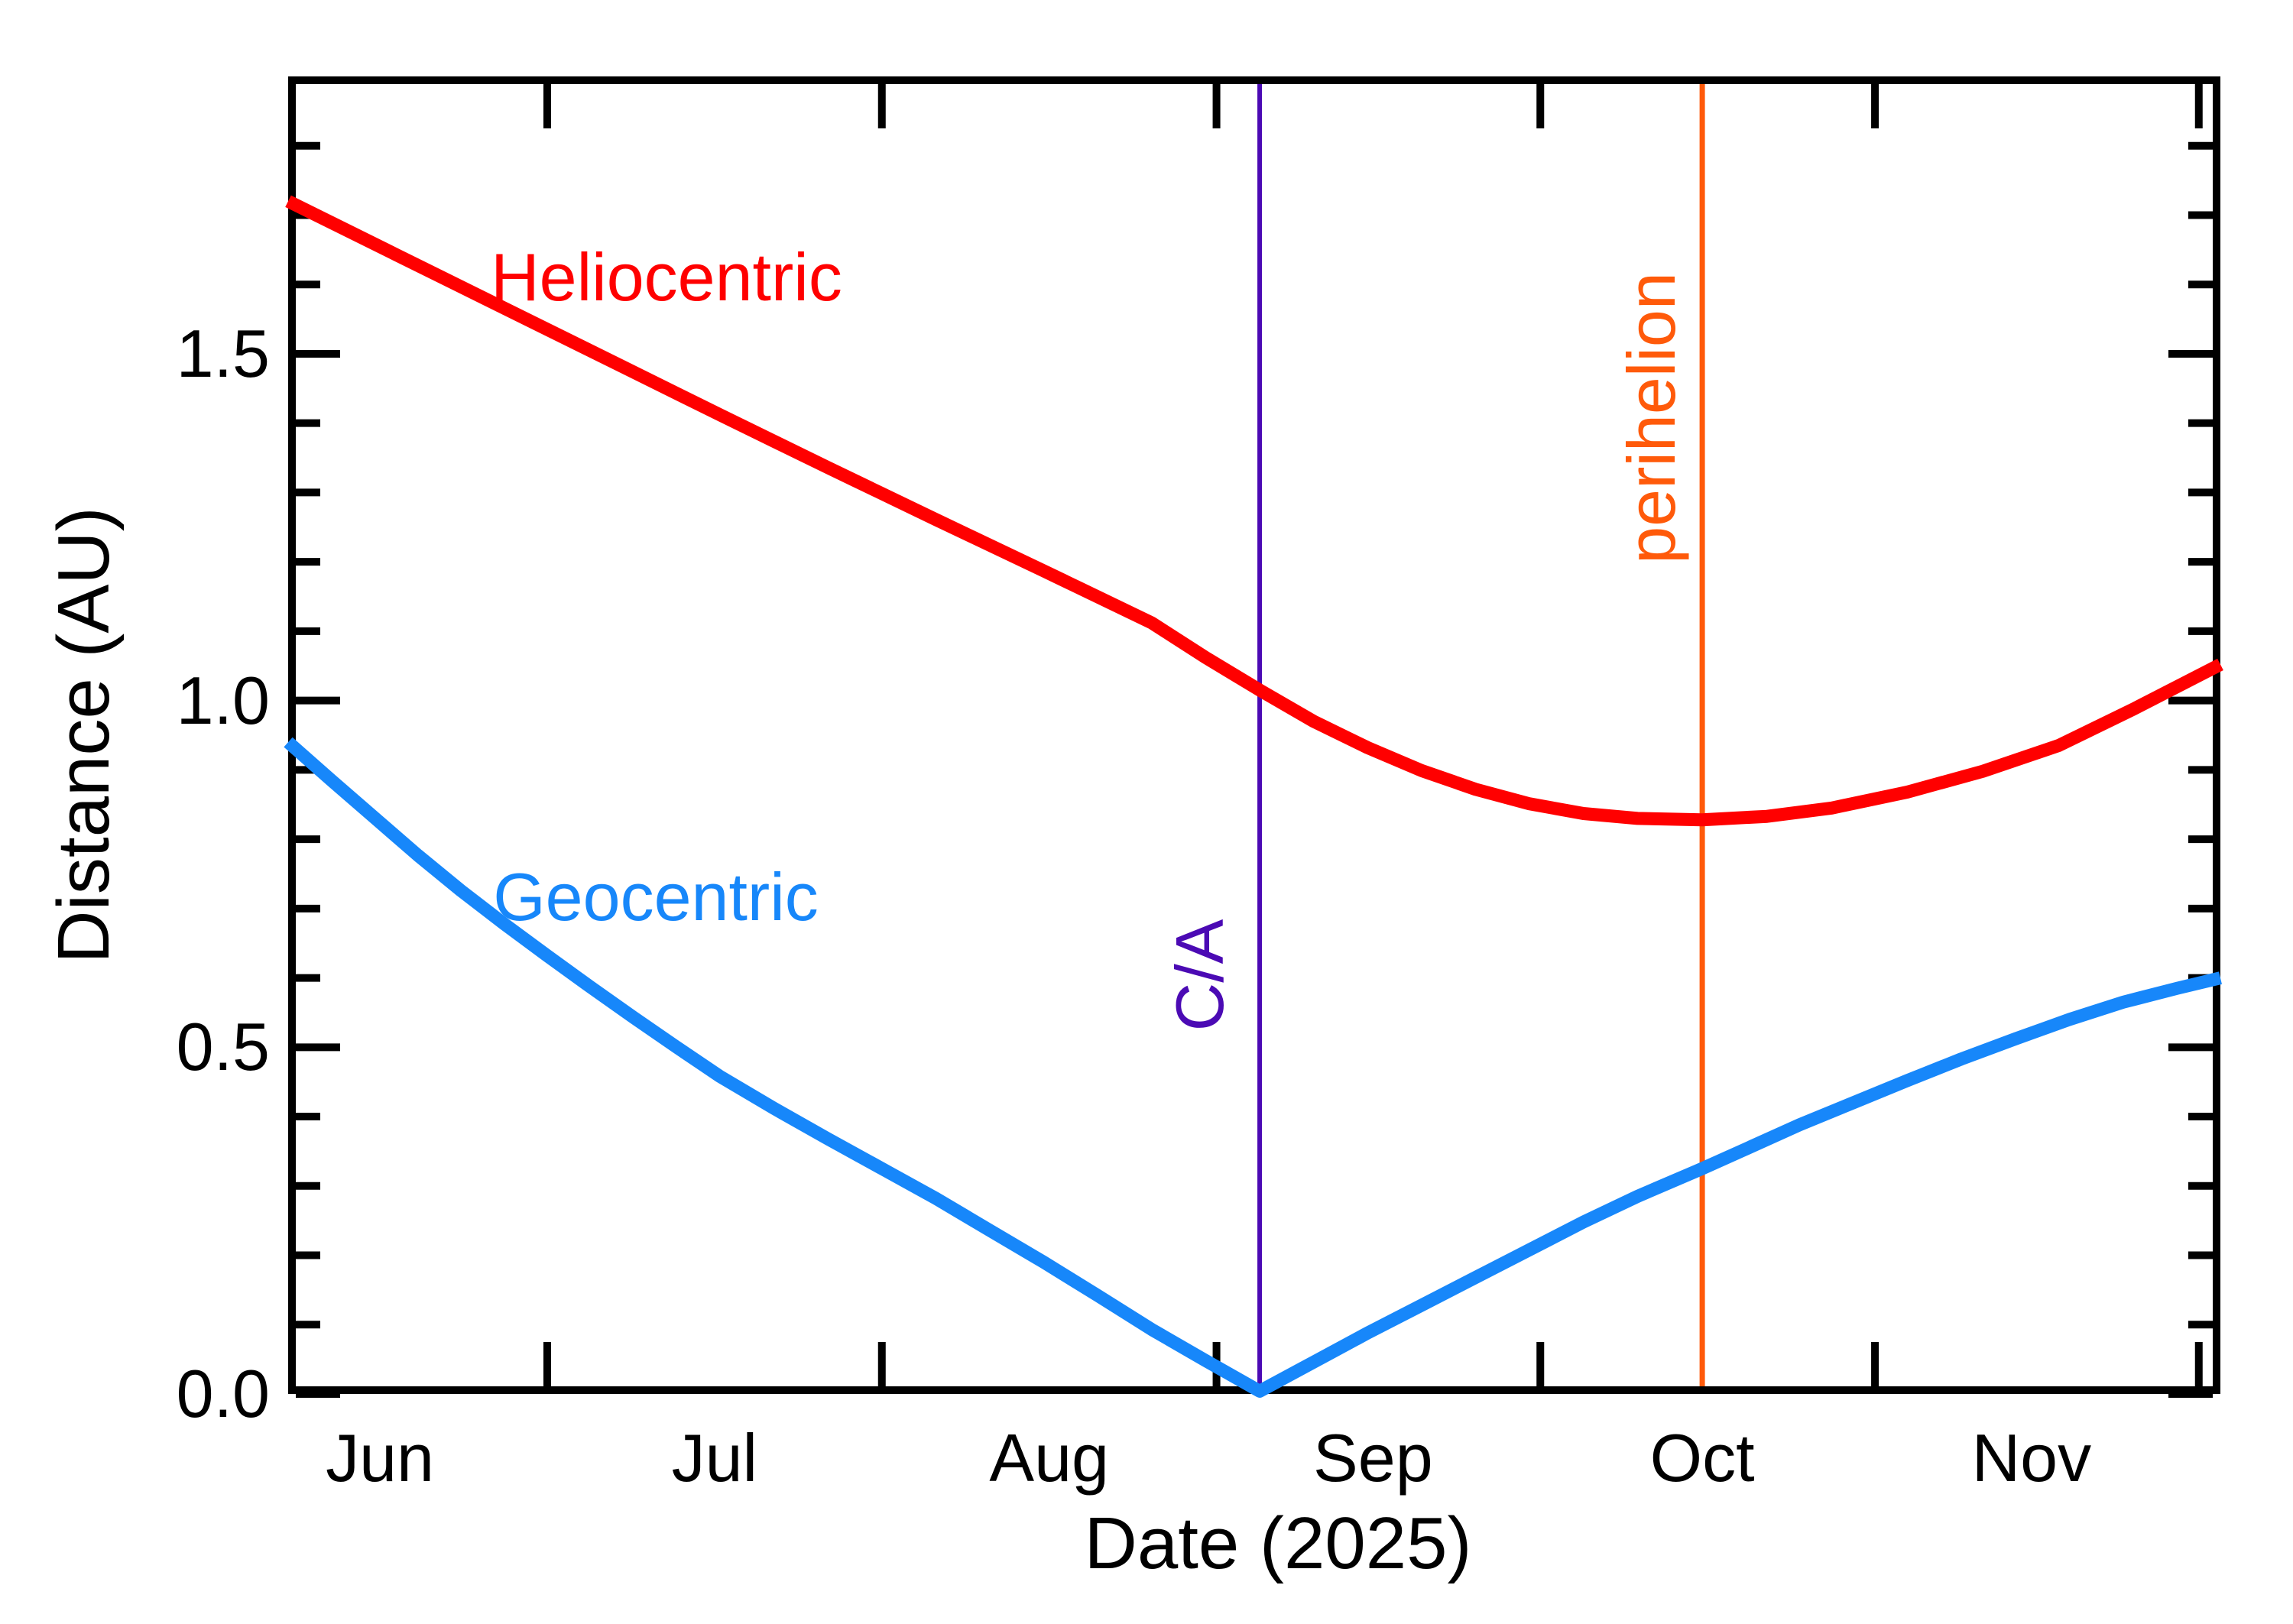 This screenshot has width=2293, height=1624. Describe the element at coordinates (1049, 1458) in the screenshot. I see `x-tick-label: Aug` at that location.